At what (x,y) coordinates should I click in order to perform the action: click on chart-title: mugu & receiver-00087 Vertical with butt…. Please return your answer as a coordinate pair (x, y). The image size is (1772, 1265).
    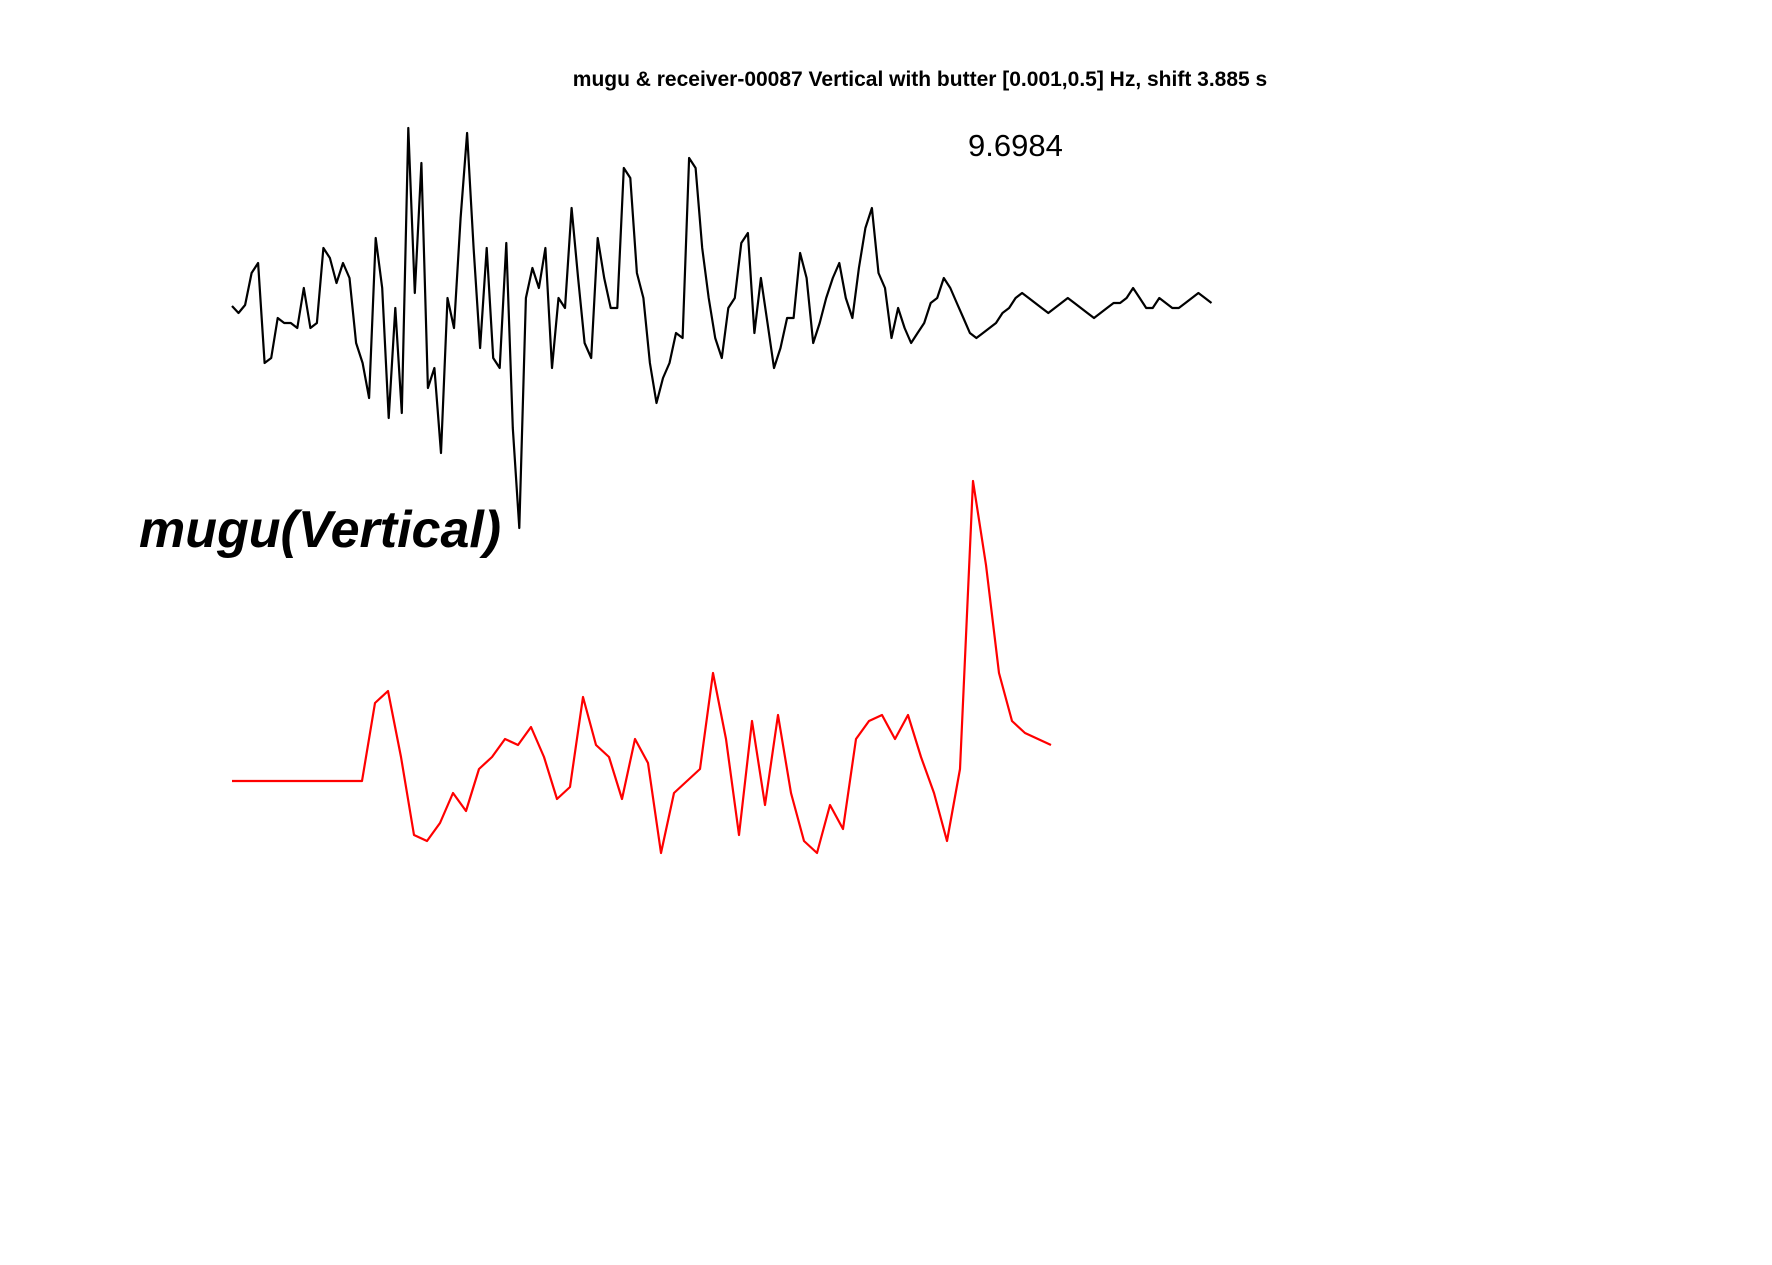
    Looking at the image, I should click on (920, 79).